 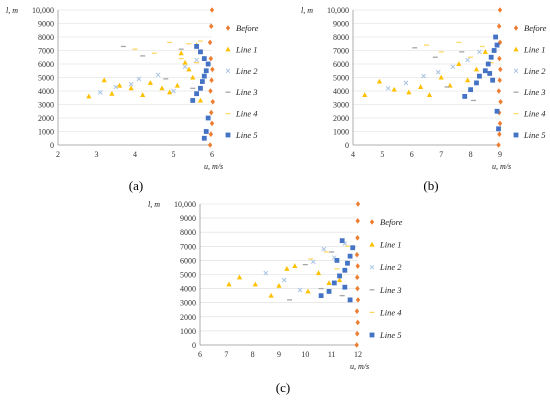 What do you see at coordinates (135, 154) in the screenshot?
I see `x-tick-label: 4` at bounding box center [135, 154].